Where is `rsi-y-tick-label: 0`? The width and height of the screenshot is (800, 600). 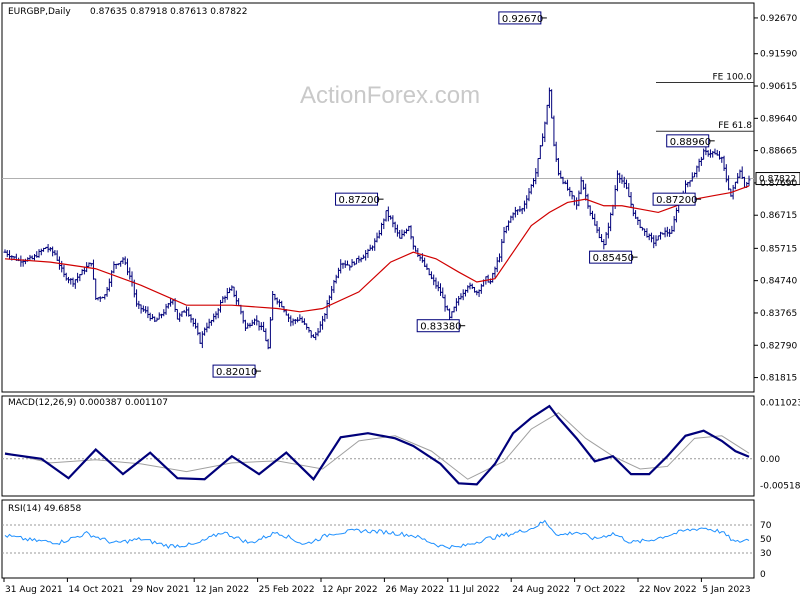
rsi-y-tick-label: 0 is located at coordinates (763, 575).